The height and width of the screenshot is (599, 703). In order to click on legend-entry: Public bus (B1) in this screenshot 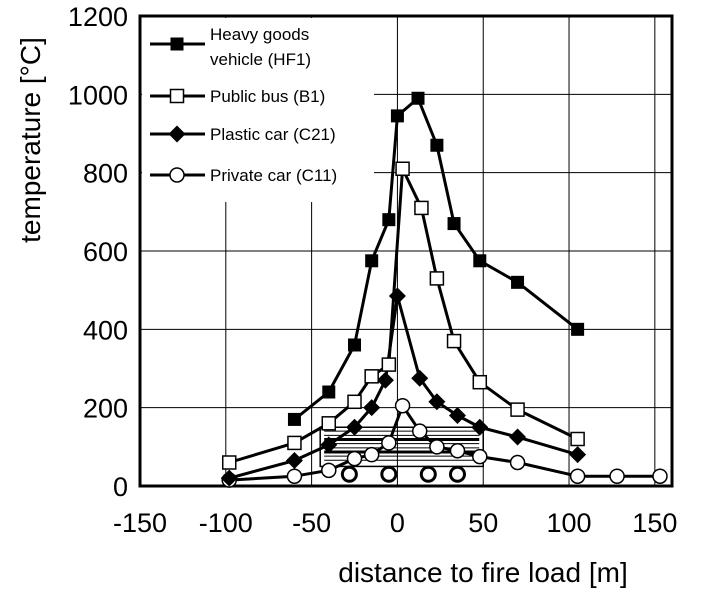, I will do `click(237, 96)`.